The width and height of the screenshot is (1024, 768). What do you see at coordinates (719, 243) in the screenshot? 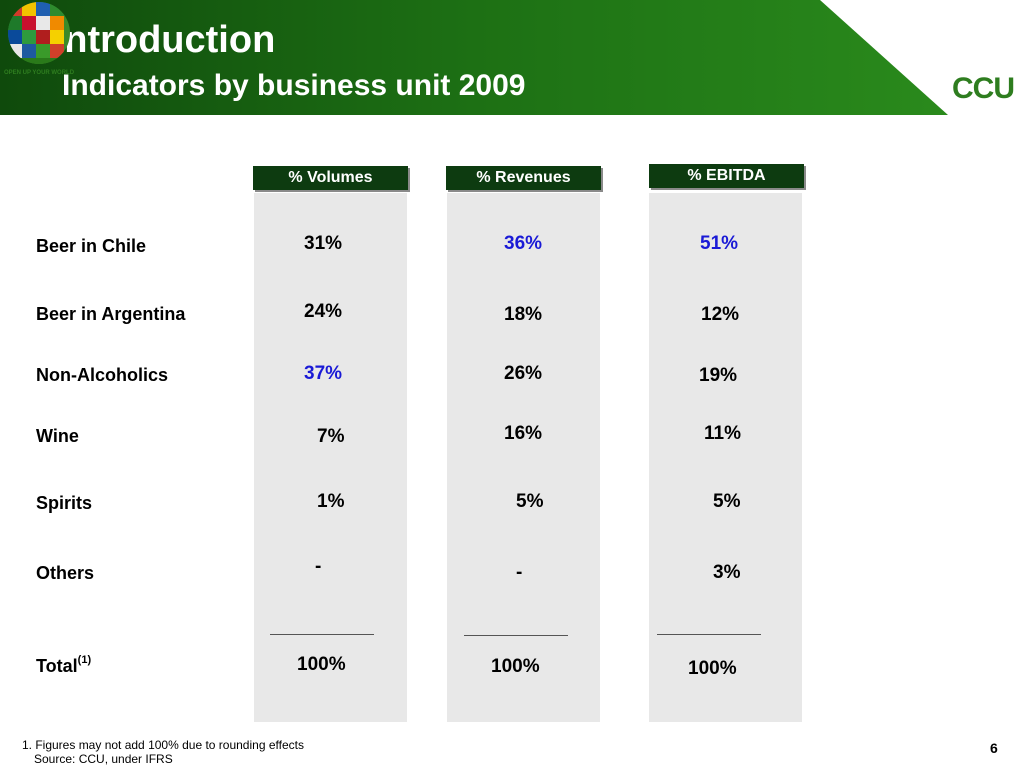
I see `value-cell-highlight: 51%` at bounding box center [719, 243].